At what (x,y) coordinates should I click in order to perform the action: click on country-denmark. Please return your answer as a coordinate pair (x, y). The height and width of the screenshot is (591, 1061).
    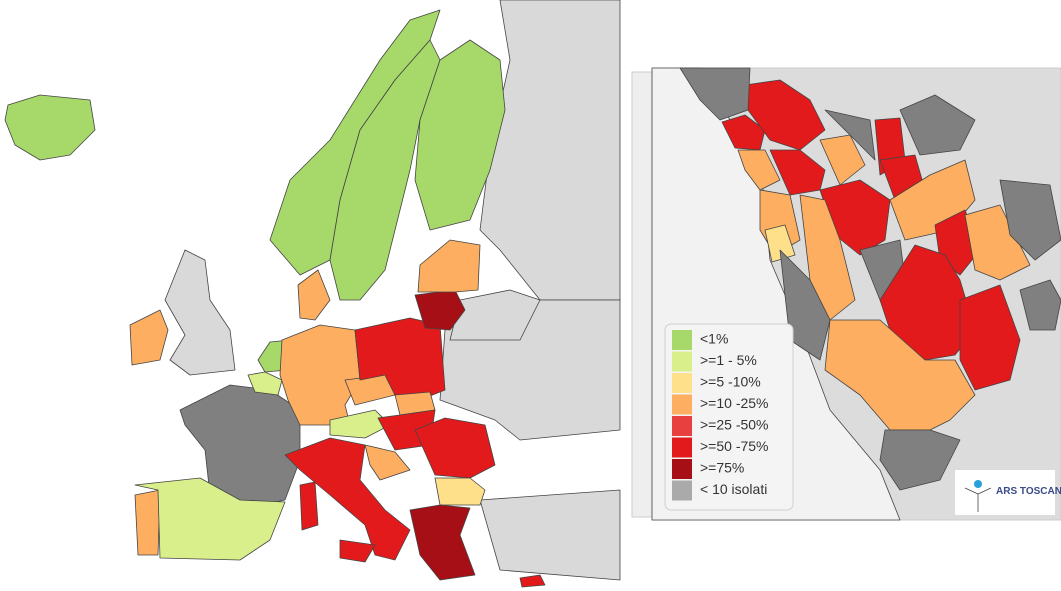
    Looking at the image, I should click on (314, 295).